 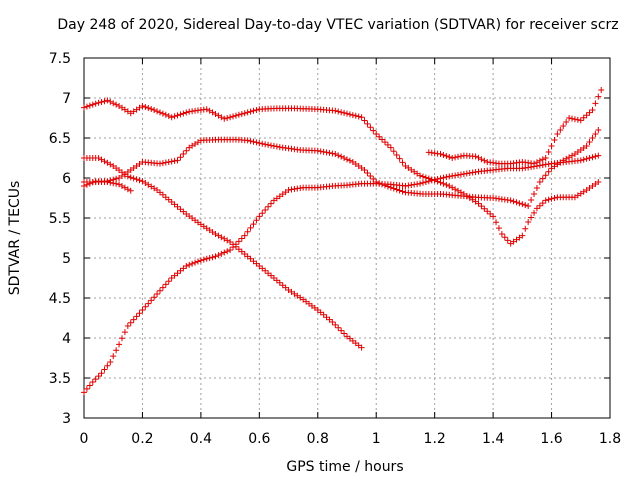 I want to click on series-sat-e, so click(x=107, y=186).